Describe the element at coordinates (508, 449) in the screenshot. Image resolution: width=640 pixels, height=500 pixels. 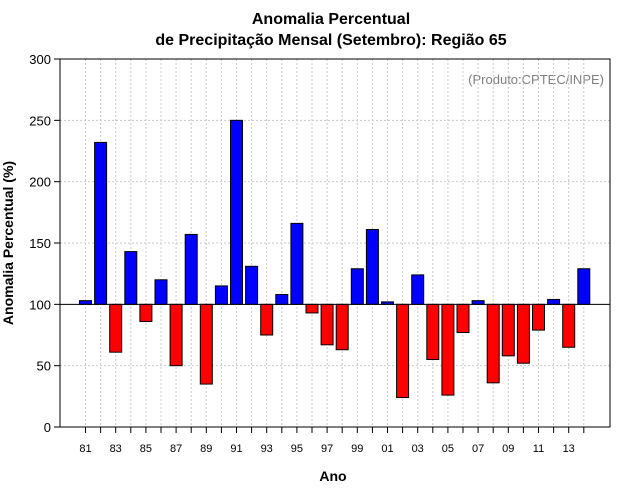
I see `x-tick-label: 09` at that location.